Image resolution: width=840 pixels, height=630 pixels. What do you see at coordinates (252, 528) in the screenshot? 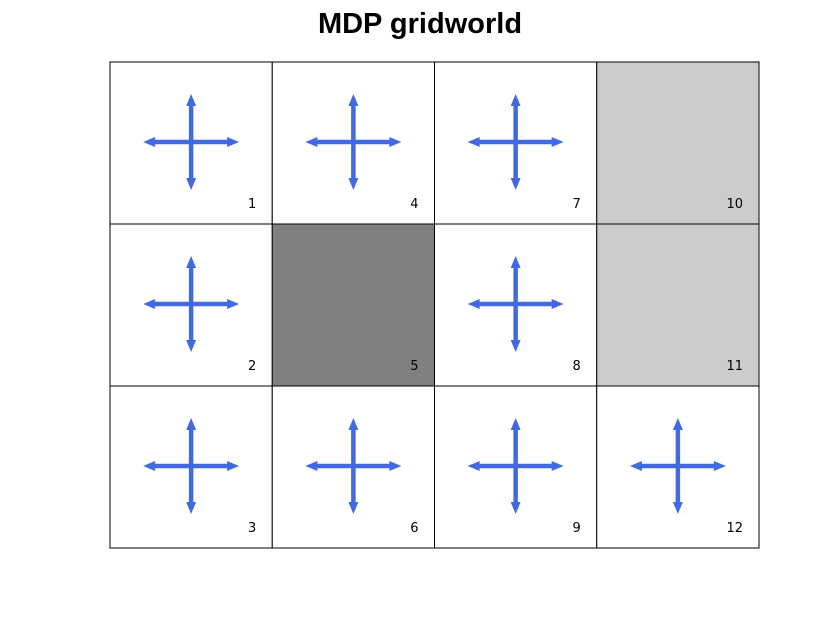
I see `cell-number-label: 3` at bounding box center [252, 528].